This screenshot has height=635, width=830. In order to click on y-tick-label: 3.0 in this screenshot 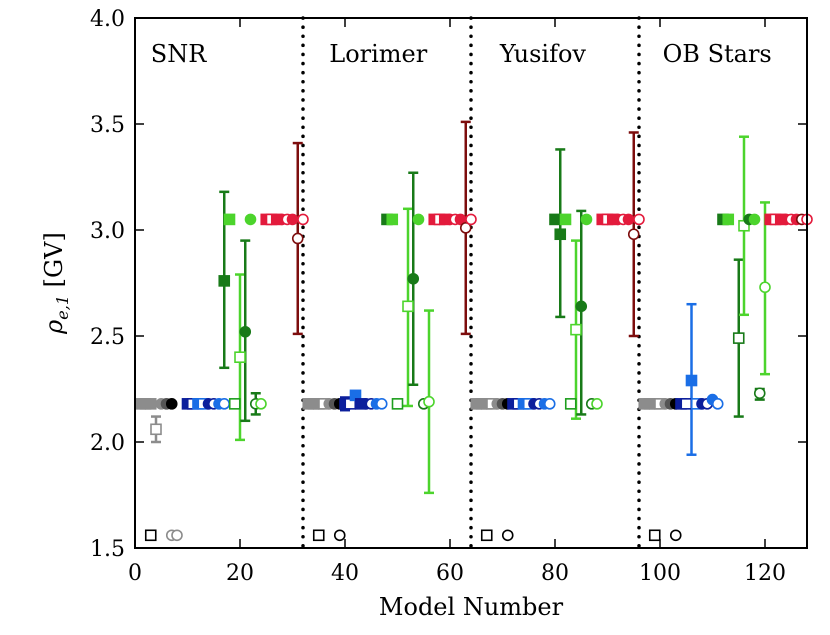, I will do `click(107, 231)`.